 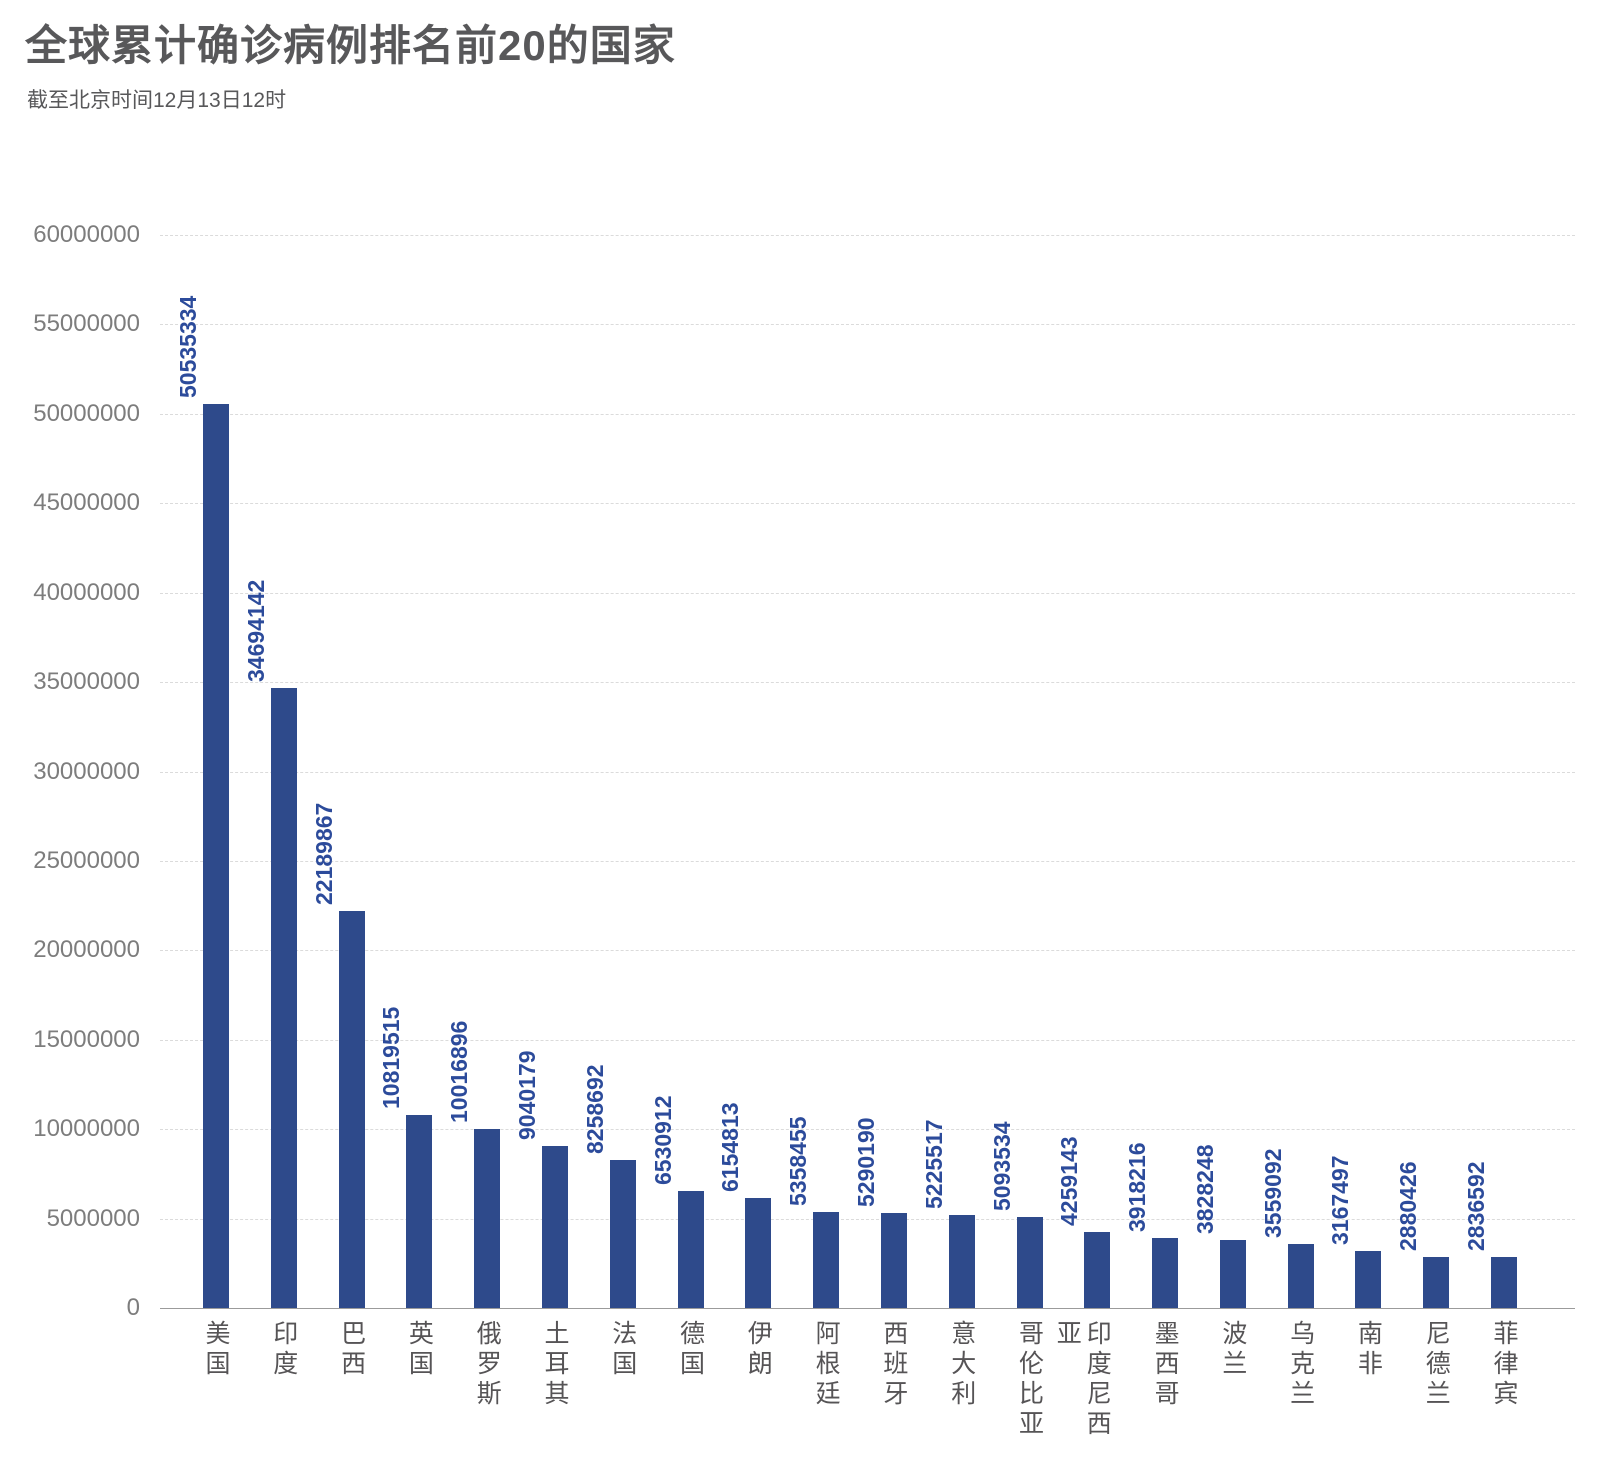 What do you see at coordinates (865, 1162) in the screenshot?
I see `bar-value-label: 5290190` at bounding box center [865, 1162].